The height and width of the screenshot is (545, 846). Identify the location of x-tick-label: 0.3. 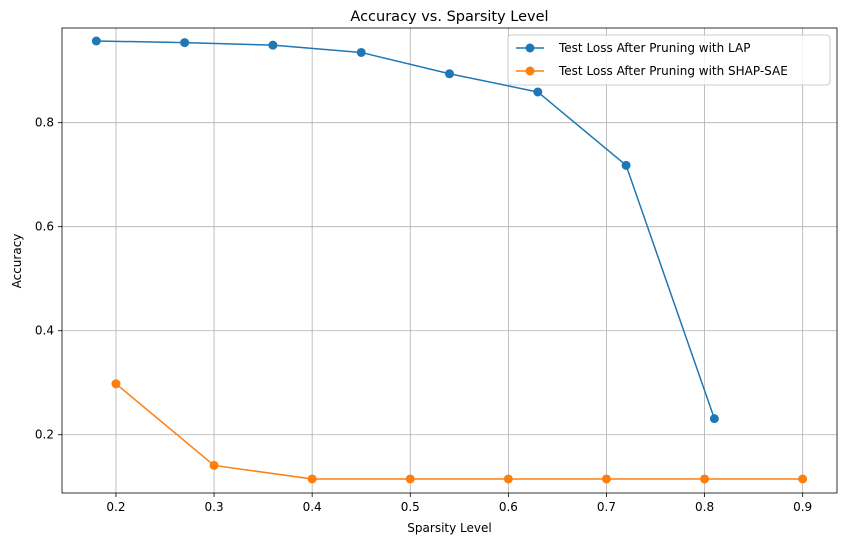
(214, 507).